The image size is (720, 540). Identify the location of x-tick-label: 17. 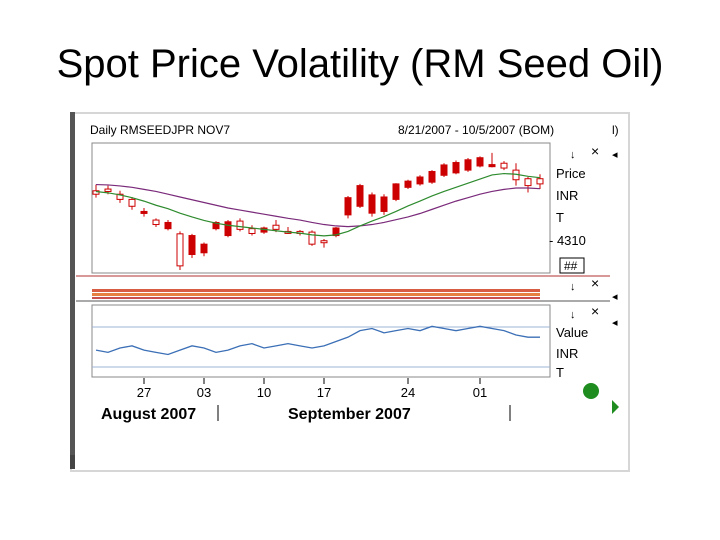
(324, 392).